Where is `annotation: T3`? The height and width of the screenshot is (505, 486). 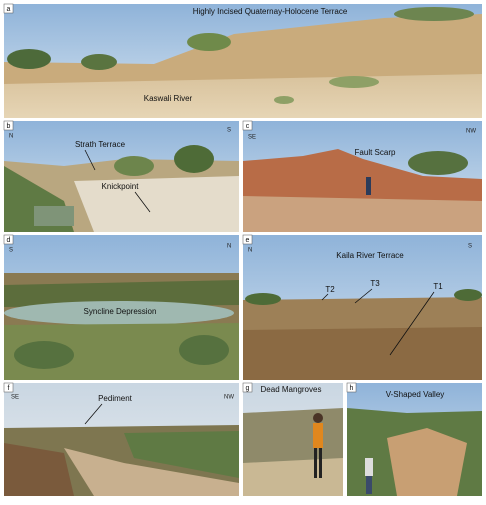
annotation: T3 is located at coordinates (375, 283).